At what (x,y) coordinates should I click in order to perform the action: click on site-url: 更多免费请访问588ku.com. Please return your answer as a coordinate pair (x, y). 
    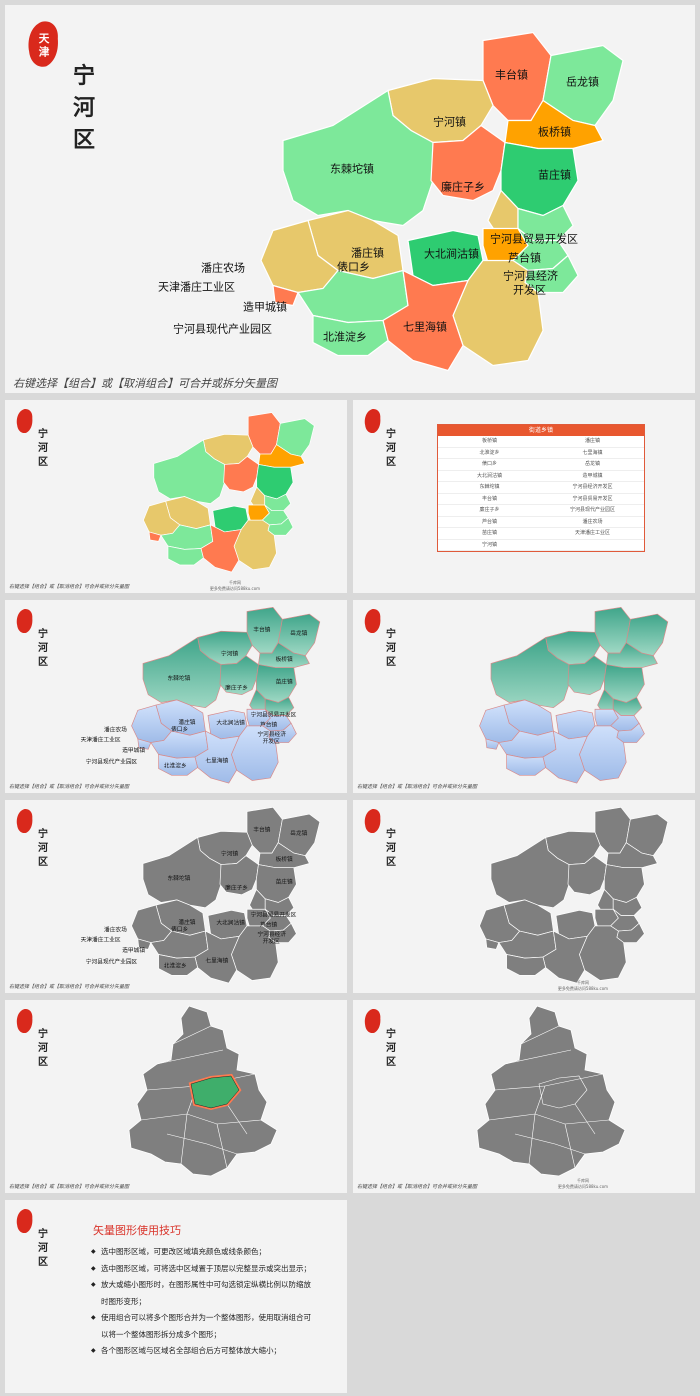
    Looking at the image, I should click on (583, 1186).